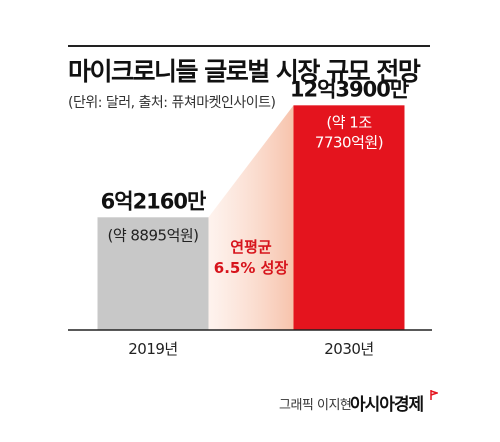  Describe the element at coordinates (251, 217) in the screenshot. I see `growth-band` at that location.